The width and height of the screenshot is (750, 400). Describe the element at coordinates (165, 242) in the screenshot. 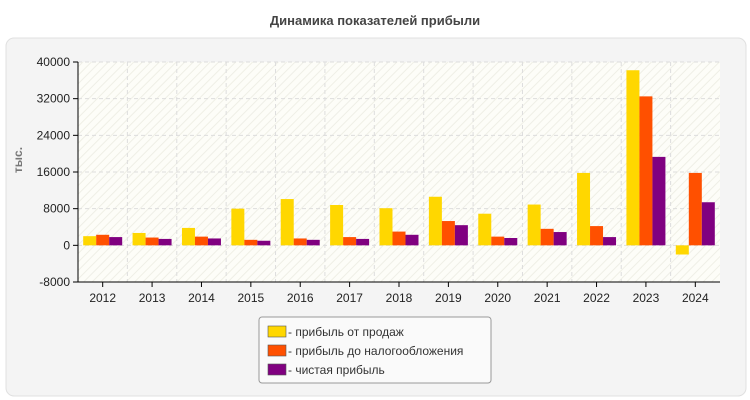

I see `bar-2013-s2` at that location.